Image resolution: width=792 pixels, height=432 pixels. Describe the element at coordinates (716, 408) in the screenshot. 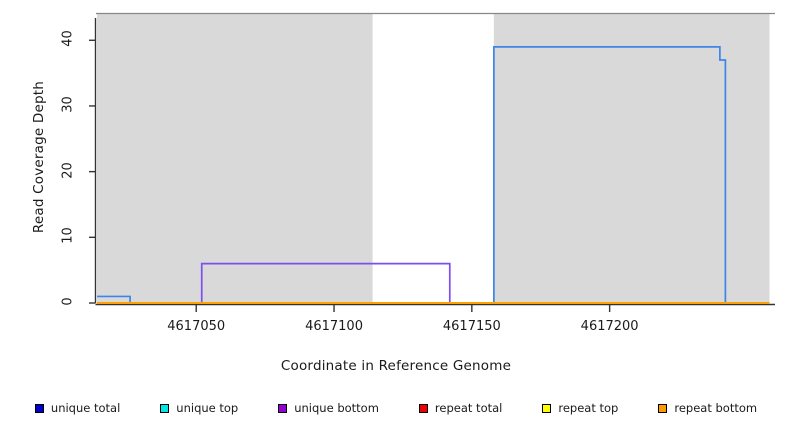

I see `legend-label: repeat bottom` at that location.